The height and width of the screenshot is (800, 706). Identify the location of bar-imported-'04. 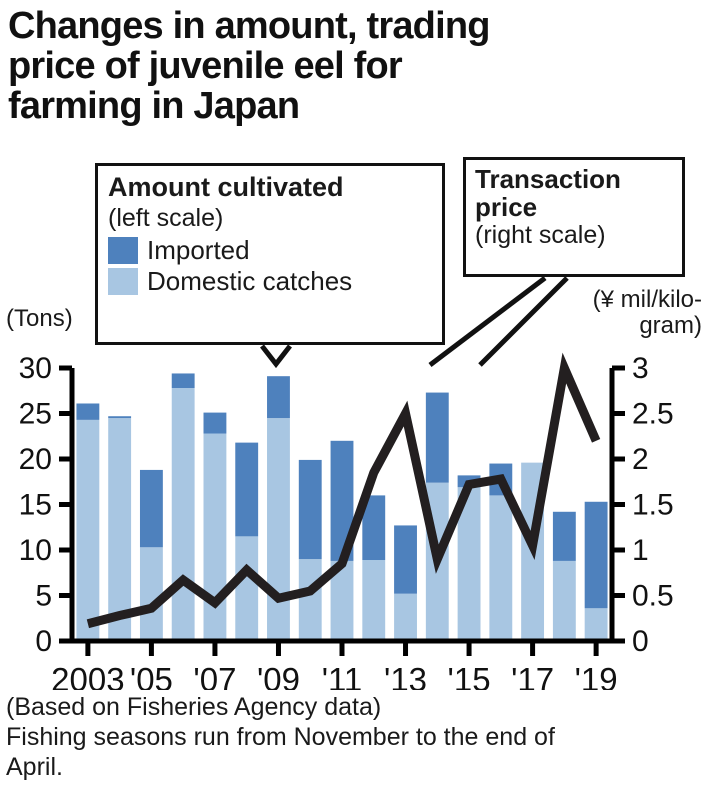
(120, 417).